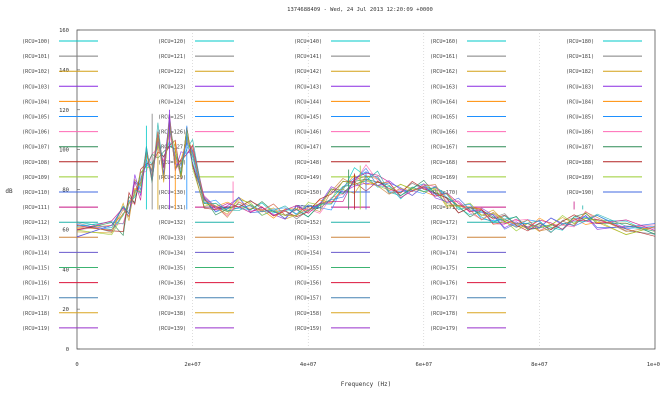  I want to click on legend-entry-label: (RCU=115), so click(36, 269).